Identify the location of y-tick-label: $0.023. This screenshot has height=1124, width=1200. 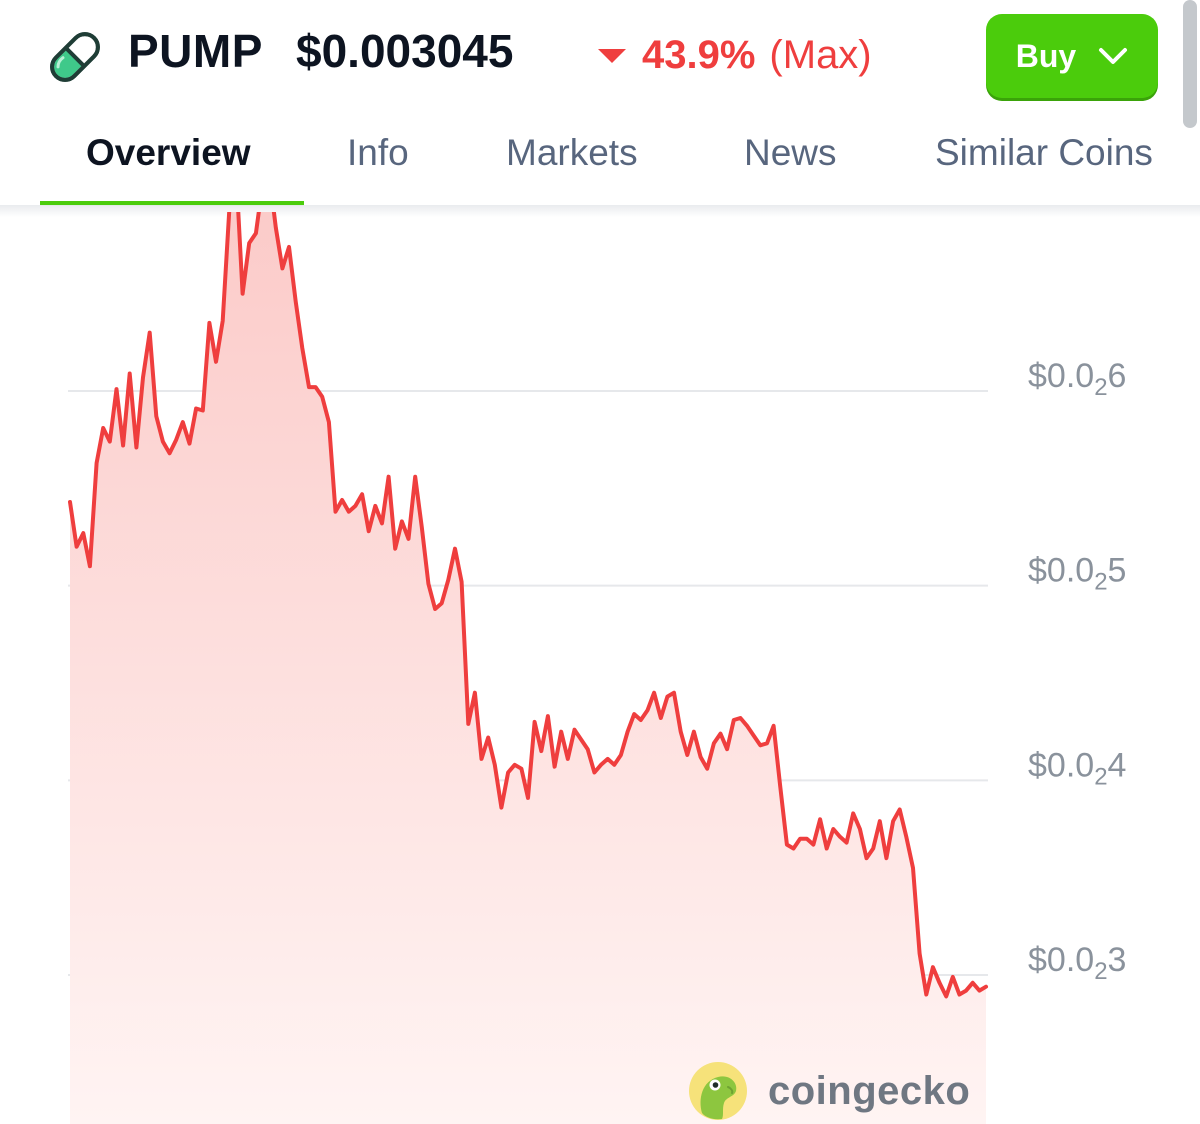
(1077, 963).